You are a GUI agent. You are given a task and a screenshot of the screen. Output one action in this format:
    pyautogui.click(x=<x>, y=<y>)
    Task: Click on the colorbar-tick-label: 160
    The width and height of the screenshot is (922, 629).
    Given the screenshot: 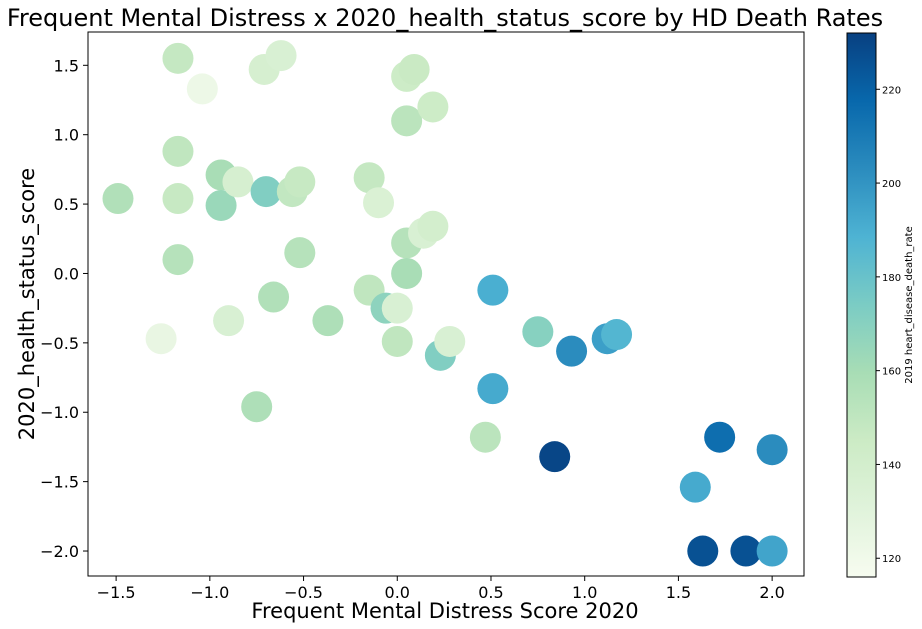 What is the action you would take?
    pyautogui.click(x=891, y=372)
    